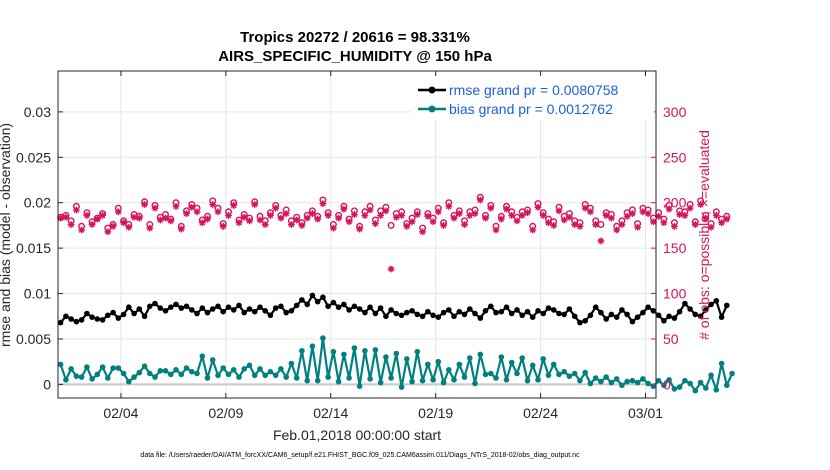 Image resolution: width=830 pixels, height=470 pixels. What do you see at coordinates (675, 294) in the screenshot?
I see `y-right-tick-label: 100` at bounding box center [675, 294].